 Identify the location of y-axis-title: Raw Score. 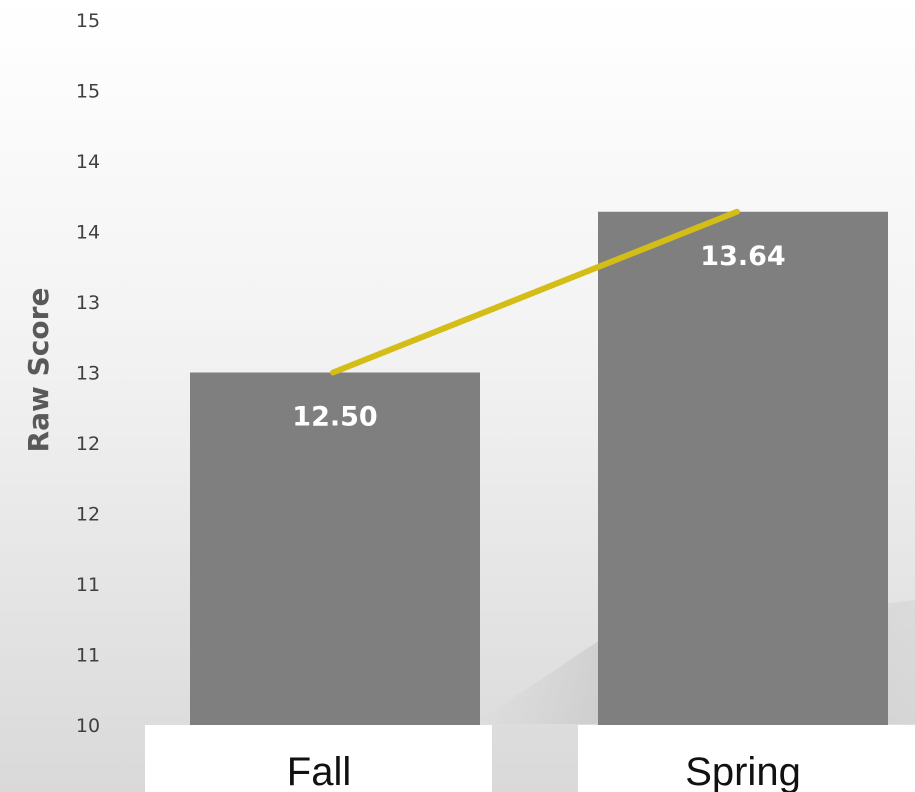
(38, 370).